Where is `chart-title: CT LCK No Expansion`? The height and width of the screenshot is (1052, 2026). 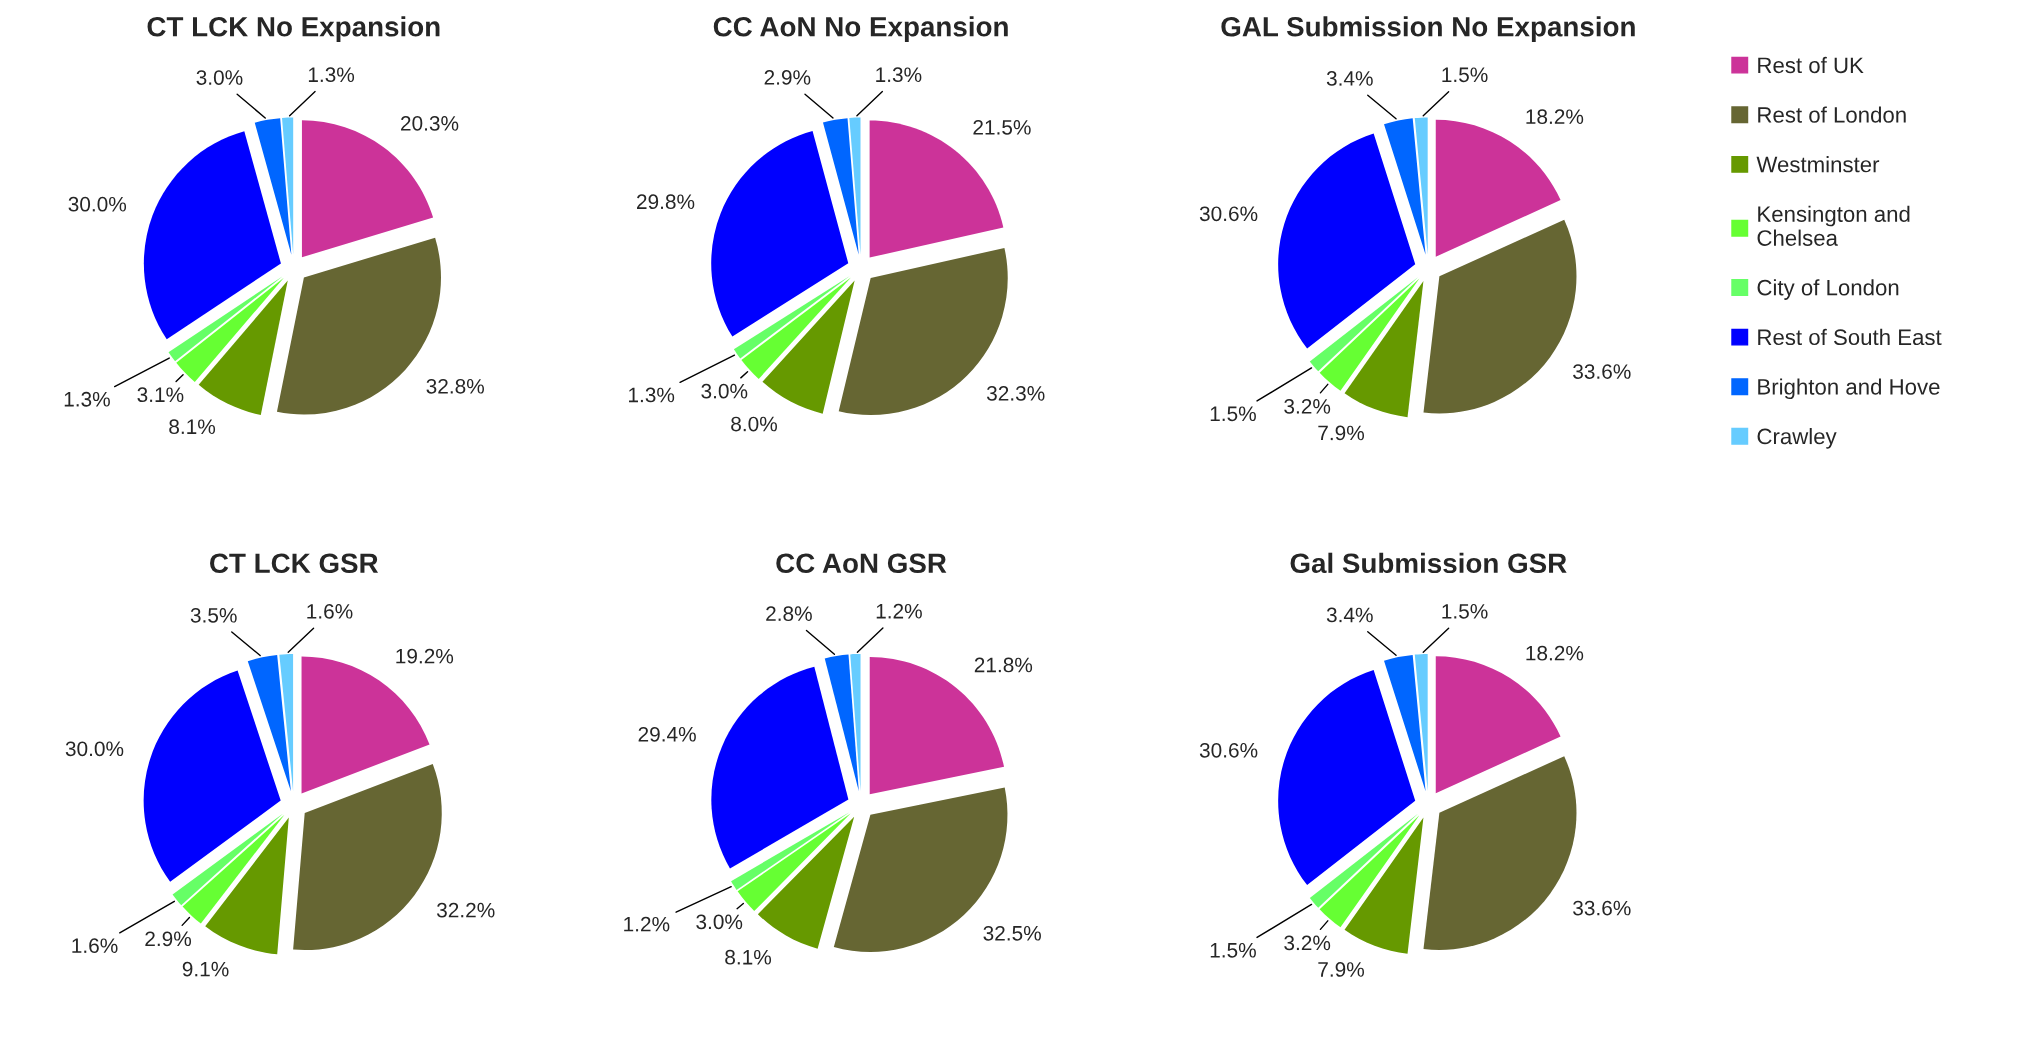 chart-title: CT LCK No Expansion is located at coordinates (293, 29).